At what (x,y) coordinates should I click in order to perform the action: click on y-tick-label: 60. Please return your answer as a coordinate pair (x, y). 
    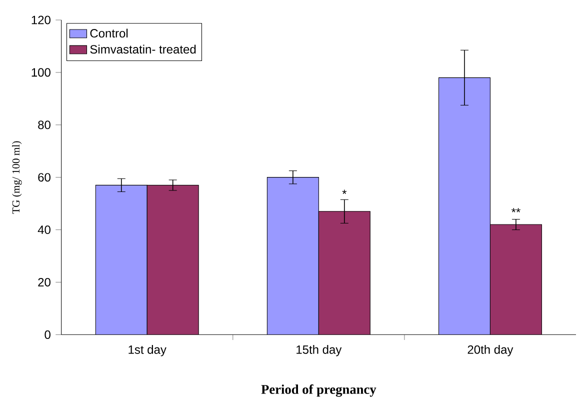
    Looking at the image, I should click on (44, 177).